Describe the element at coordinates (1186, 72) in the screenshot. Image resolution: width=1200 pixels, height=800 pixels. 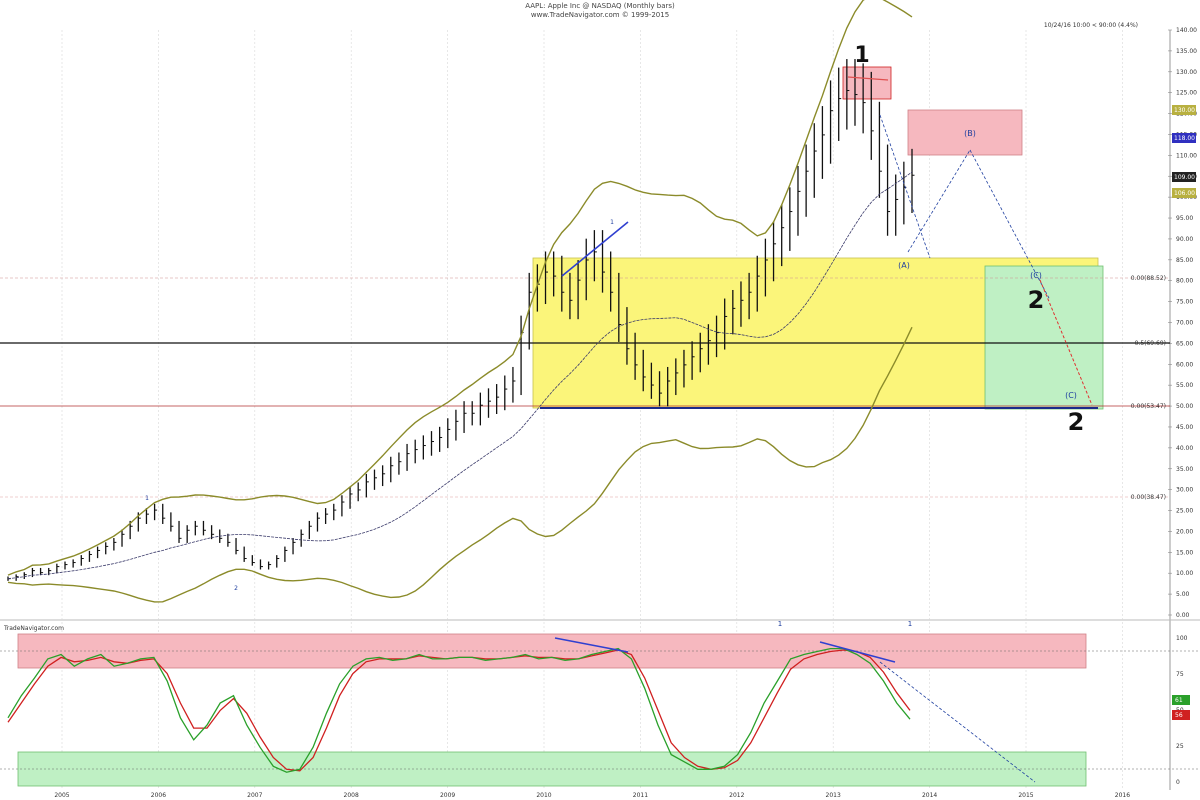
I see `price-tick-label: 130.00` at that location.